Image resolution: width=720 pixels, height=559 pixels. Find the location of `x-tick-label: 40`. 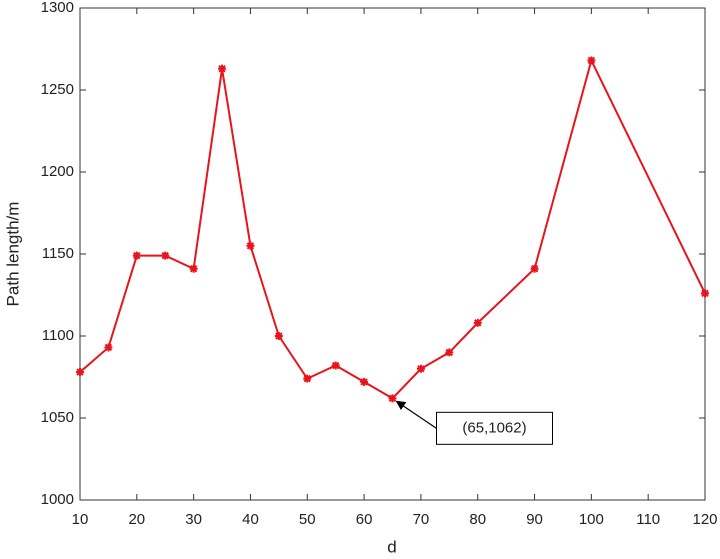

x-tick-label: 40 is located at coordinates (250, 519).